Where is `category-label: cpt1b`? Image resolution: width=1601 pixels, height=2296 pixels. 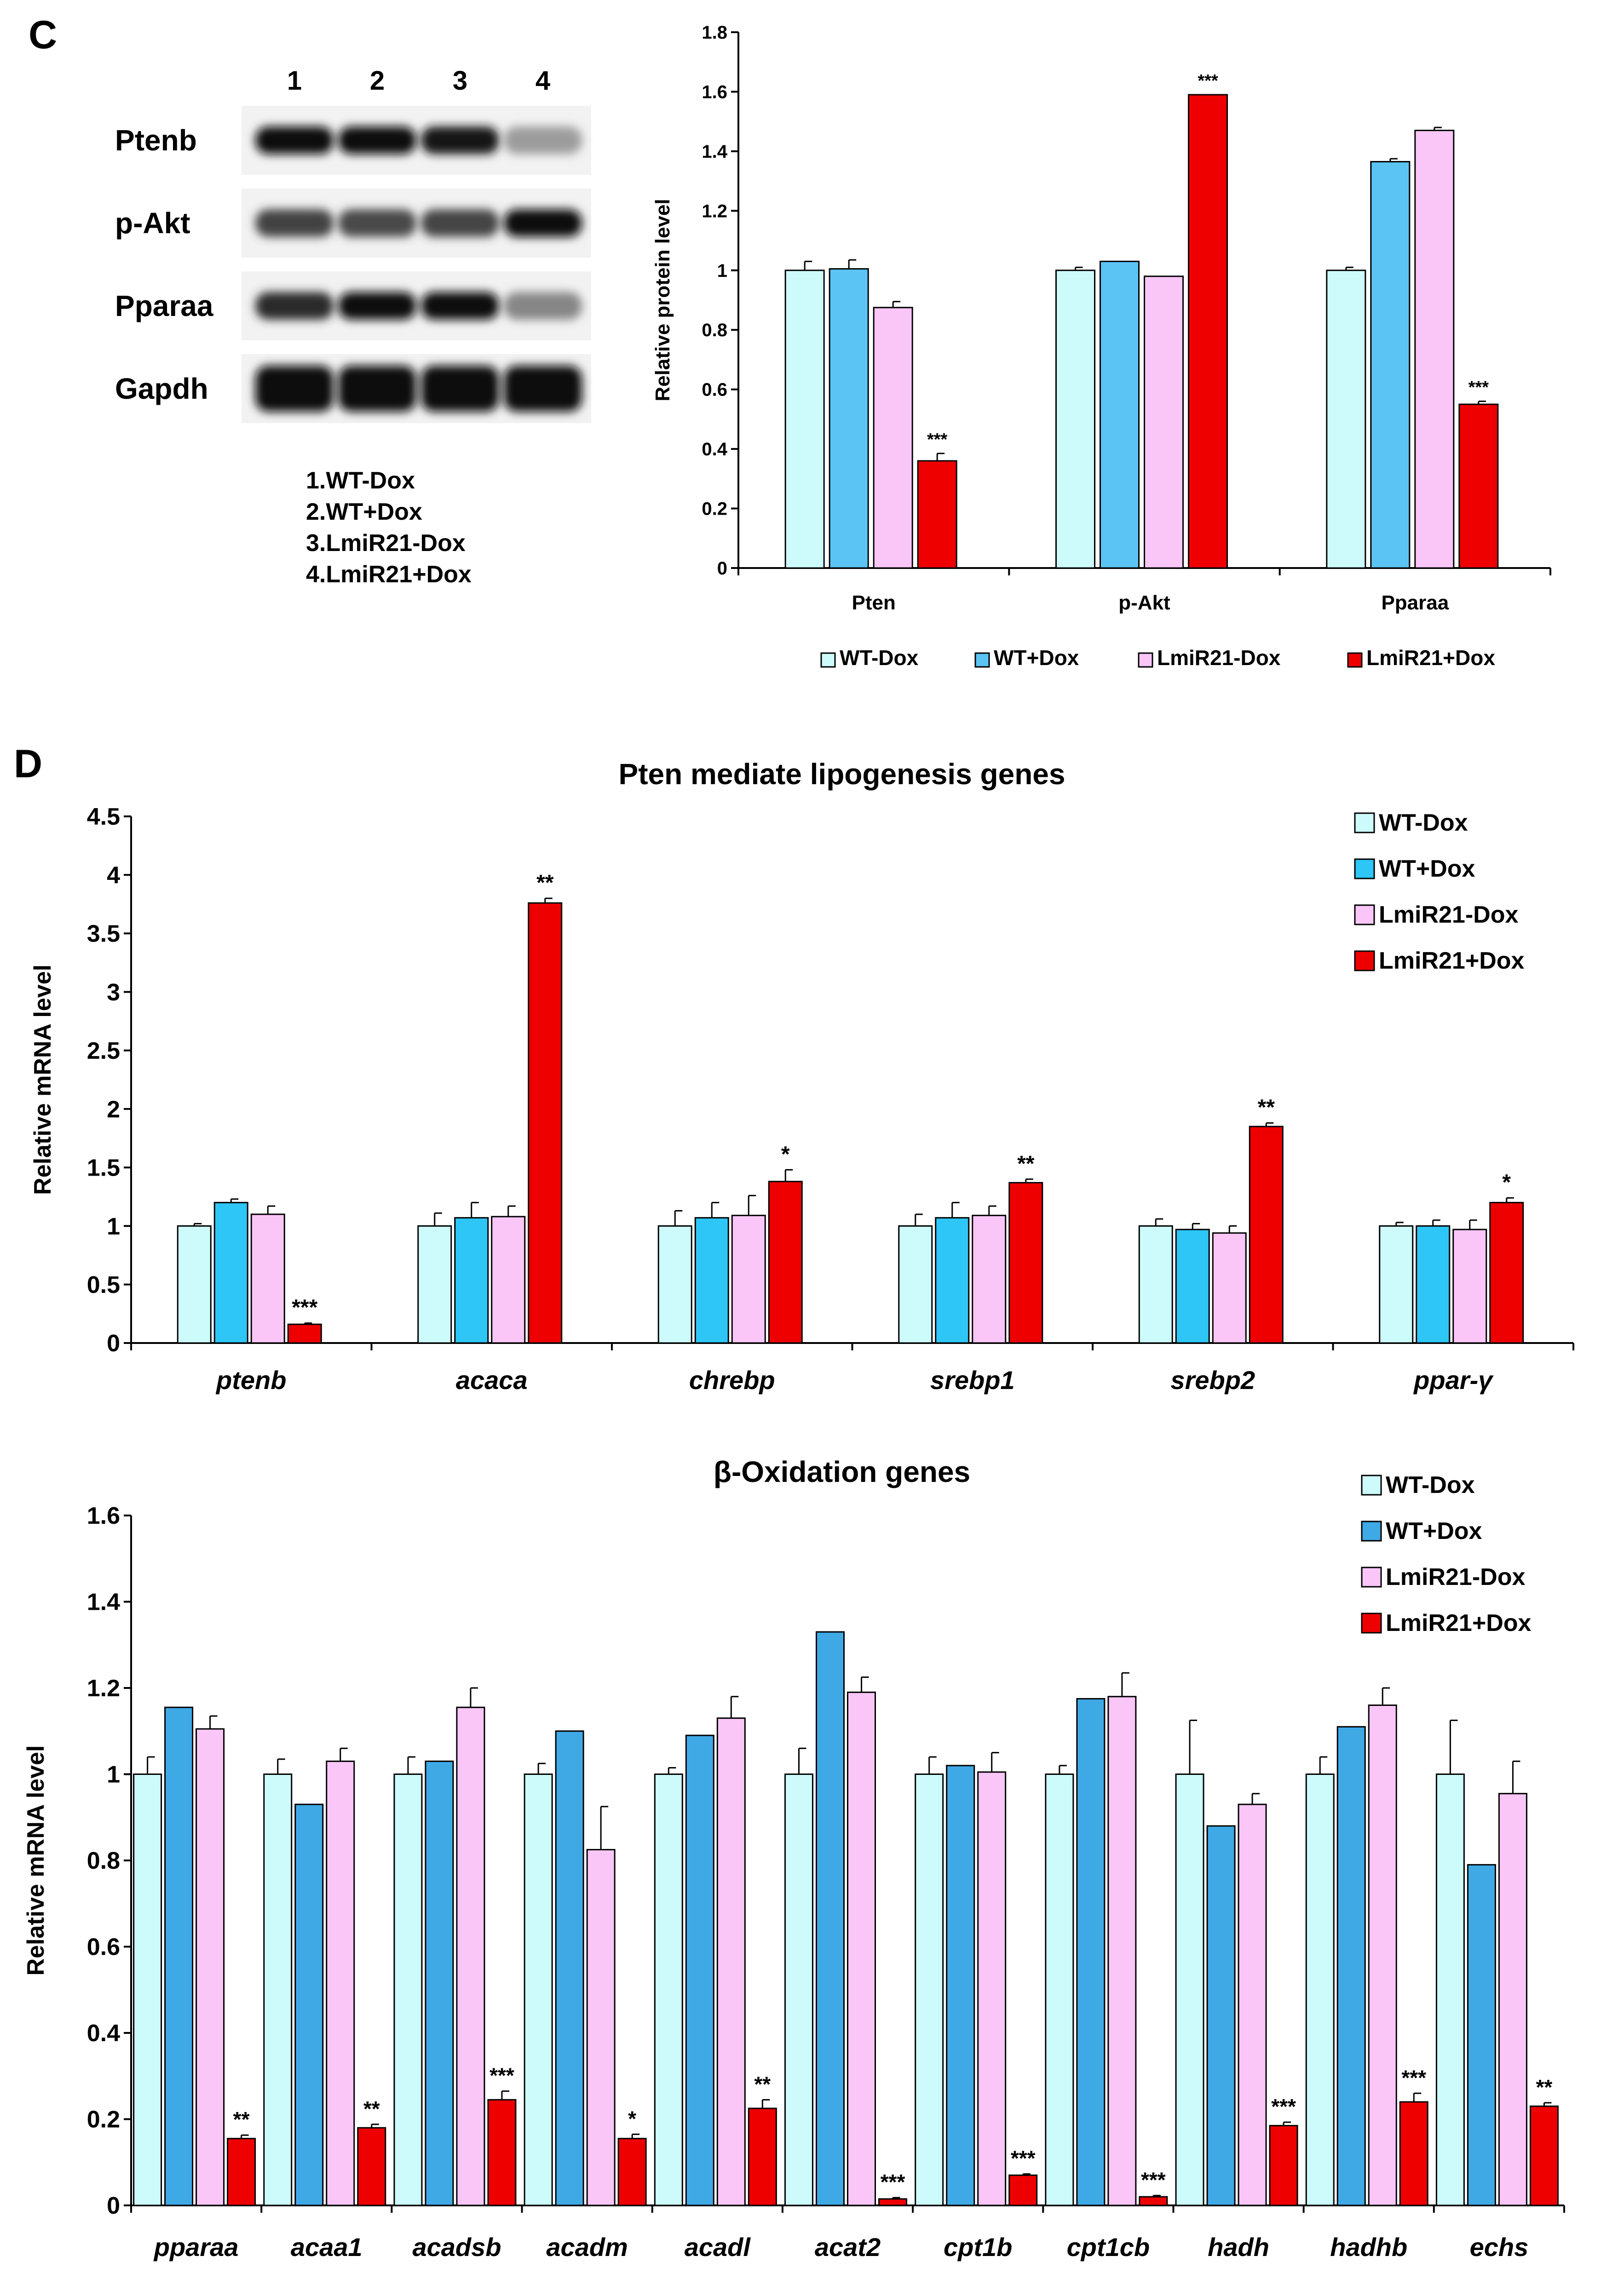 category-label: cpt1b is located at coordinates (978, 2247).